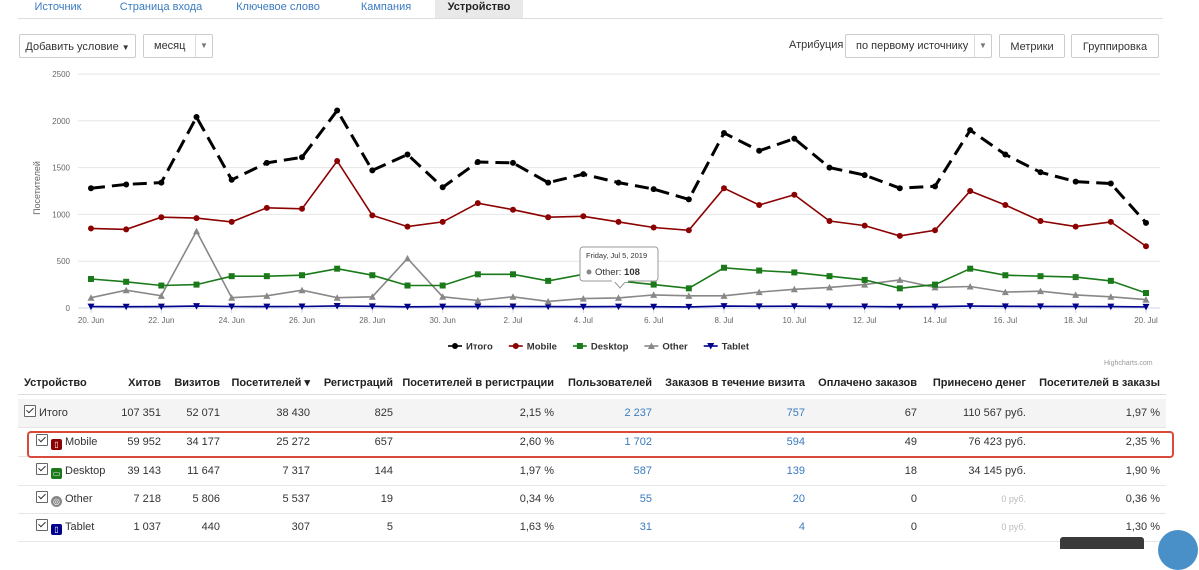 The height and width of the screenshot is (570, 1199). What do you see at coordinates (125, 47) in the screenshot?
I see `caret-down-icon: ▼` at bounding box center [125, 47].